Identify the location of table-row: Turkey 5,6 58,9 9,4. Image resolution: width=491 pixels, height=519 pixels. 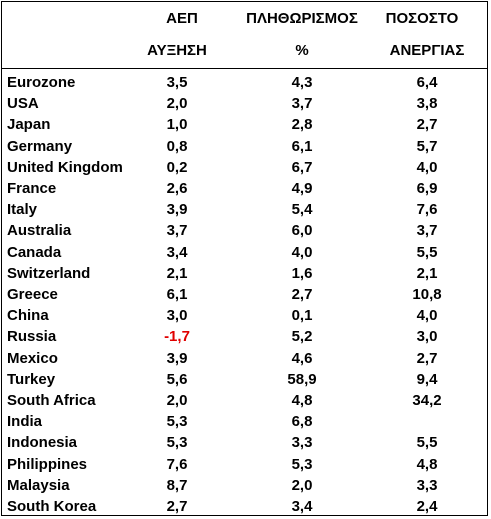
(244, 379).